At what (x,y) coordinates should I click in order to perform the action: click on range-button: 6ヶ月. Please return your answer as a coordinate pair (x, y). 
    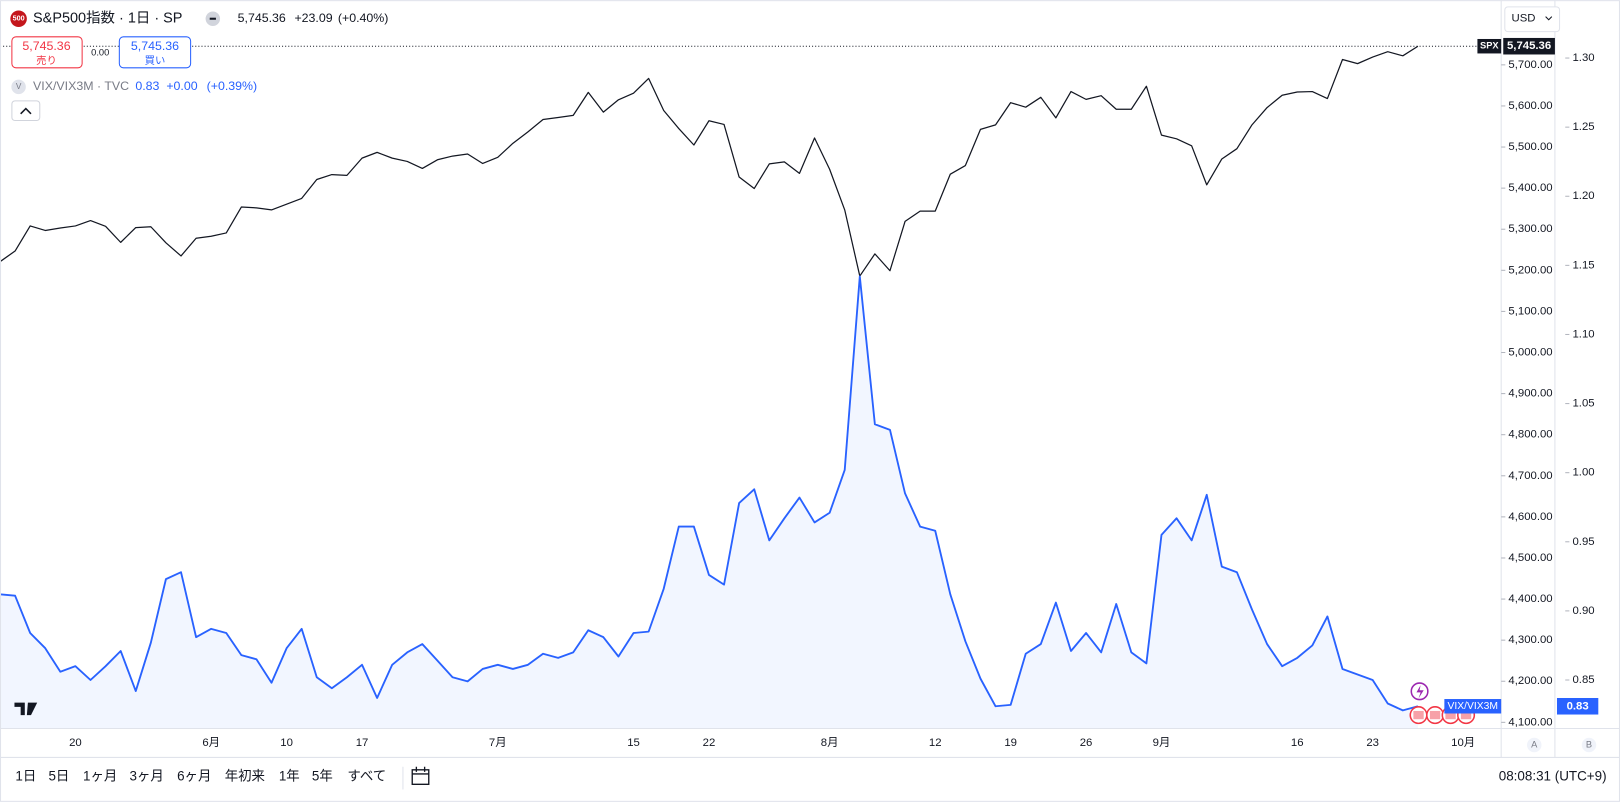
    Looking at the image, I should click on (194, 776).